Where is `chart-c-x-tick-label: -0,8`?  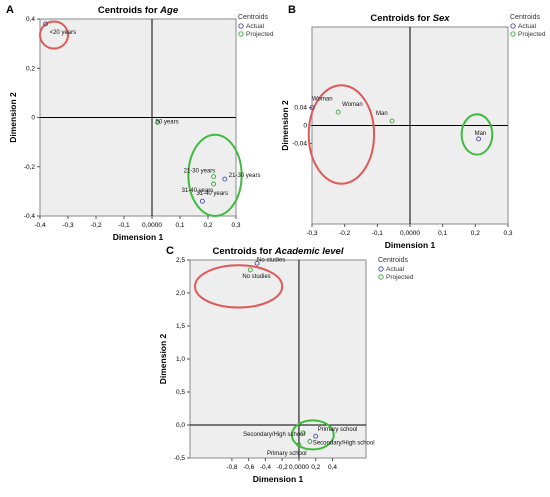
chart-c-x-tick-label: -0,8 is located at coordinates (232, 467).